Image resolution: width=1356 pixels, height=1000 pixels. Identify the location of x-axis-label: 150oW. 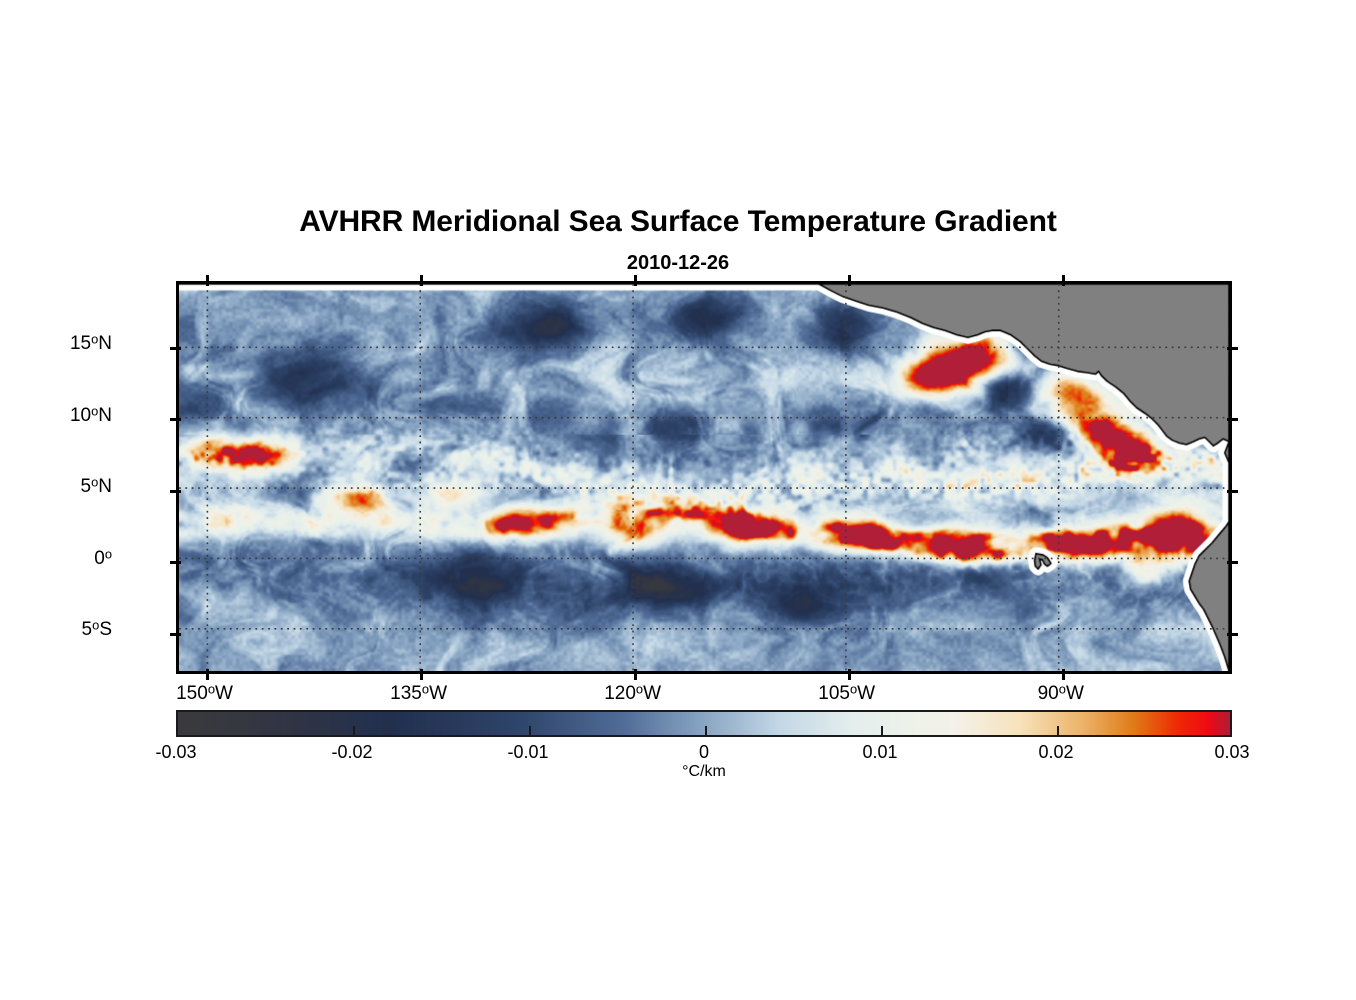
(204, 692).